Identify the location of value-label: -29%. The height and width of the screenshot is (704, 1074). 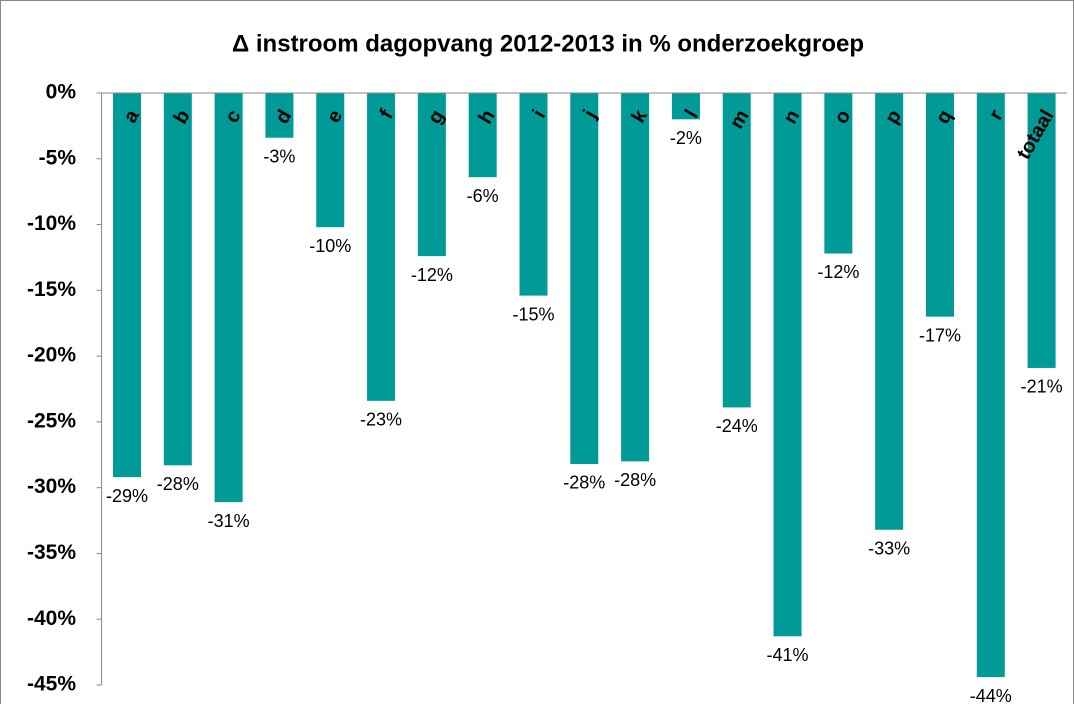
(127, 496).